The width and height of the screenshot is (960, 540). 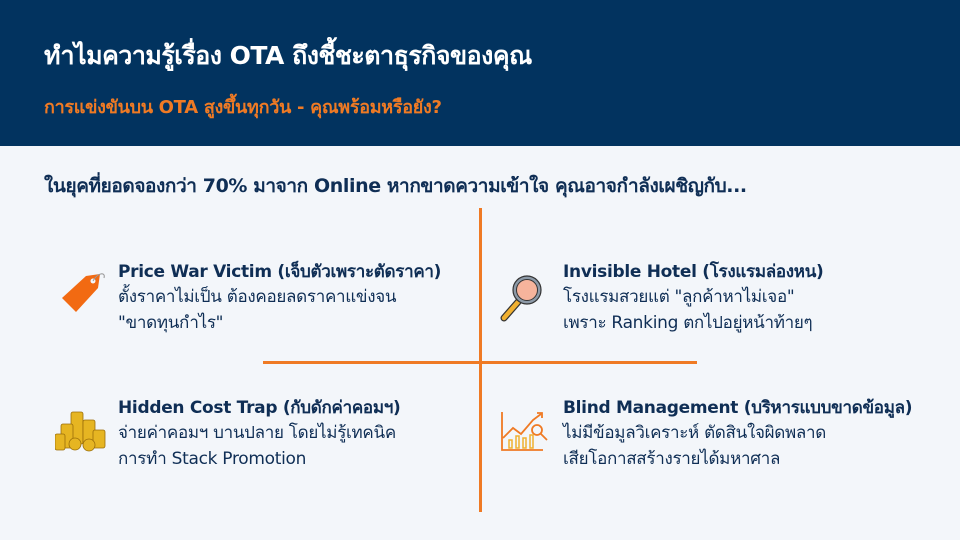 What do you see at coordinates (521, 298) in the screenshot?
I see `magnifying-glass-icon` at bounding box center [521, 298].